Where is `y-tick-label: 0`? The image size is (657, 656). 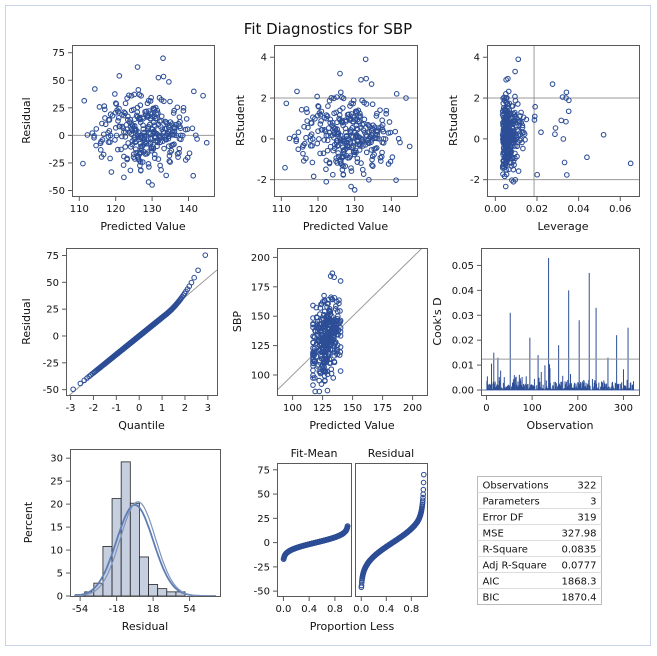 y-tick-label: 0 is located at coordinates (56, 336).